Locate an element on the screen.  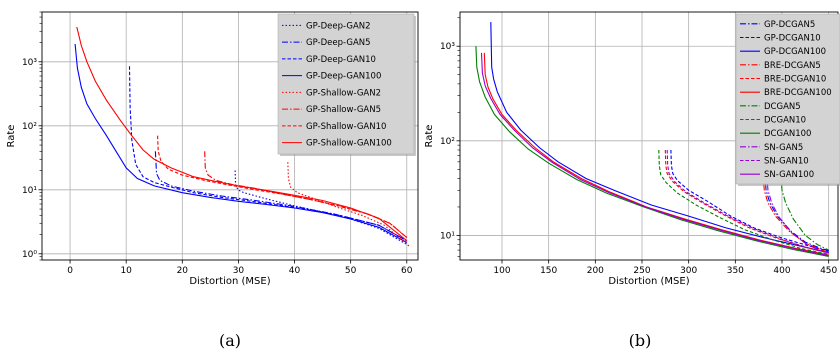
legend-label-dcgan5: DCGAN5 is located at coordinates (782, 107).